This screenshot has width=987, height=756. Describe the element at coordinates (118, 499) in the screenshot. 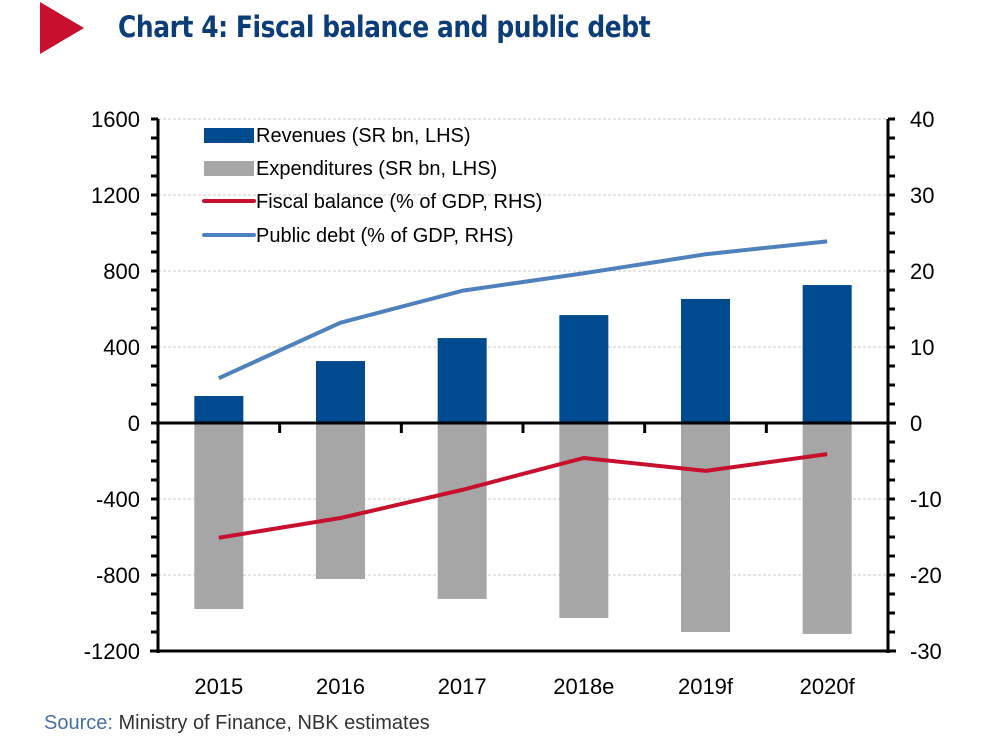

I see `left-tick-label: -400` at that location.